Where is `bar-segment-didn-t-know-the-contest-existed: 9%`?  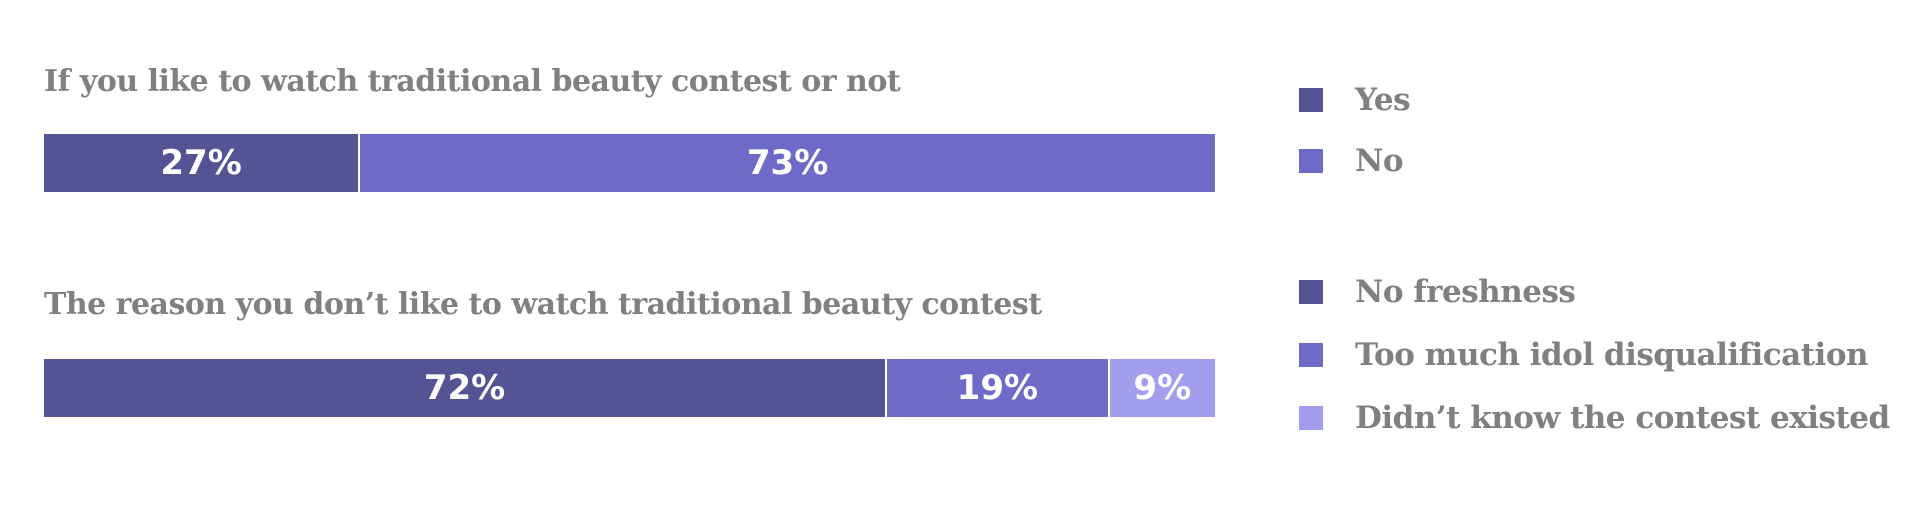
bar-segment-didn-t-know-the-contest-existed: 9% is located at coordinates (1162, 388).